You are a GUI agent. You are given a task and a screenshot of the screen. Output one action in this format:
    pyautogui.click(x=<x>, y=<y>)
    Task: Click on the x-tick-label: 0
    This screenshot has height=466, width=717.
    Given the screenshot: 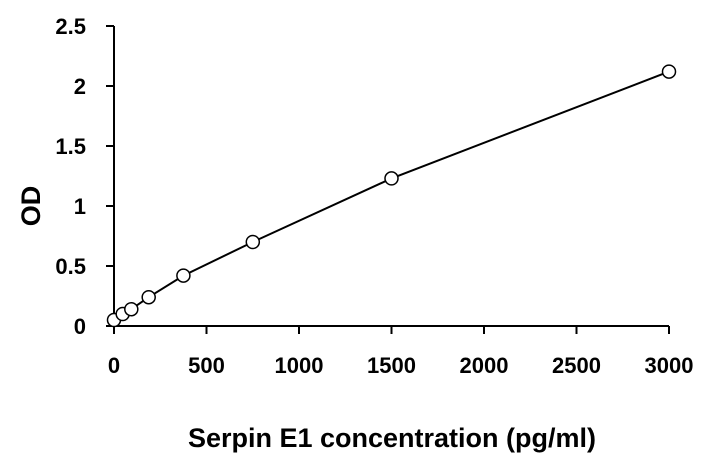 What is the action you would take?
    pyautogui.click(x=114, y=365)
    